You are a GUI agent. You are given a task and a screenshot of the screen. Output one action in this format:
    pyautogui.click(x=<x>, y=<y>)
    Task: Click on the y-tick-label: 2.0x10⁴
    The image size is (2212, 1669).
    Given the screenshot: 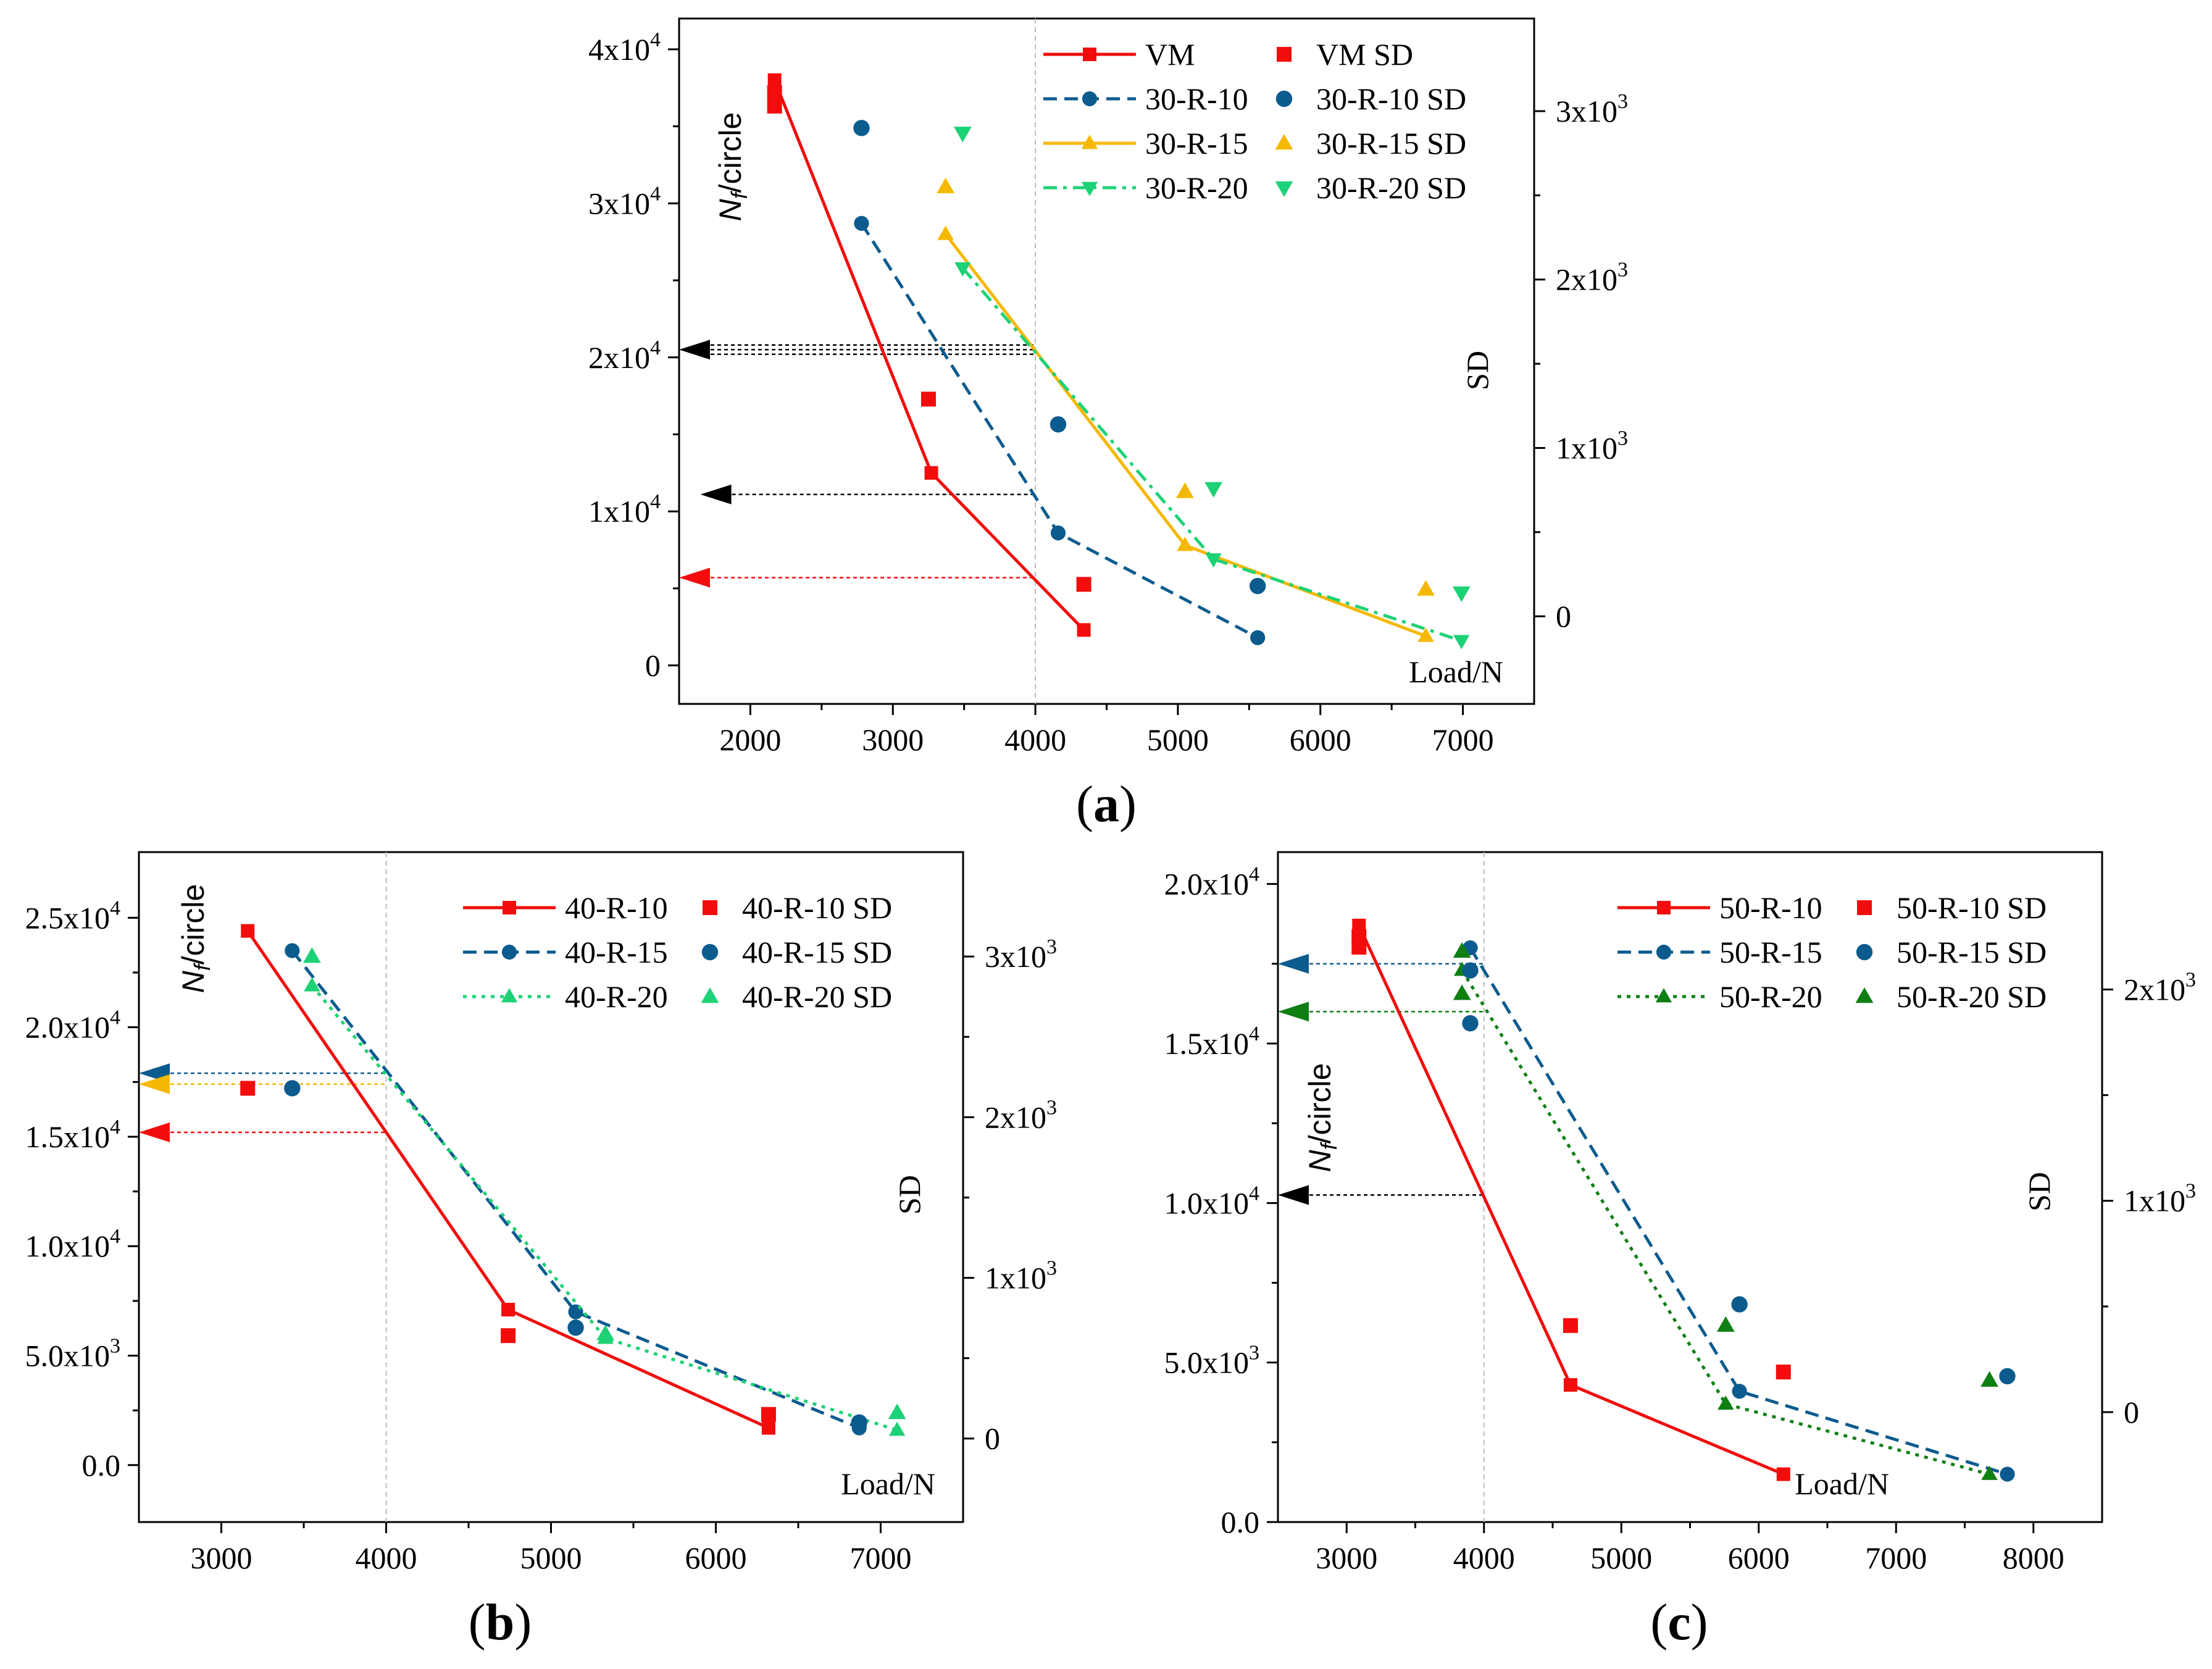 What is the action you would take?
    pyautogui.click(x=1212, y=882)
    